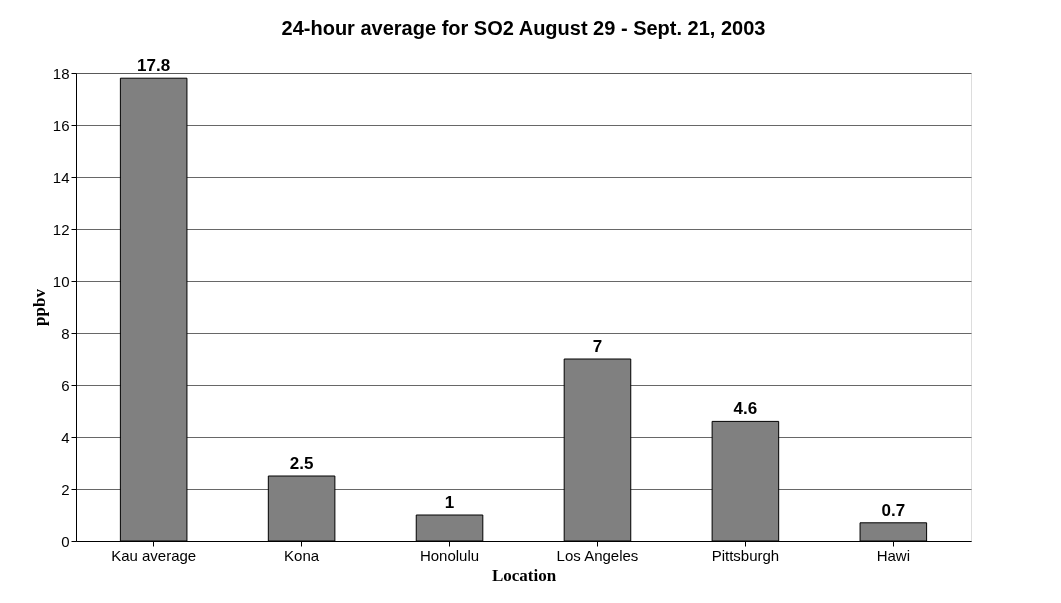 Image resolution: width=1061 pixels, height=603 pixels. What do you see at coordinates (524, 575) in the screenshot?
I see `x-axis-title: Location` at bounding box center [524, 575].